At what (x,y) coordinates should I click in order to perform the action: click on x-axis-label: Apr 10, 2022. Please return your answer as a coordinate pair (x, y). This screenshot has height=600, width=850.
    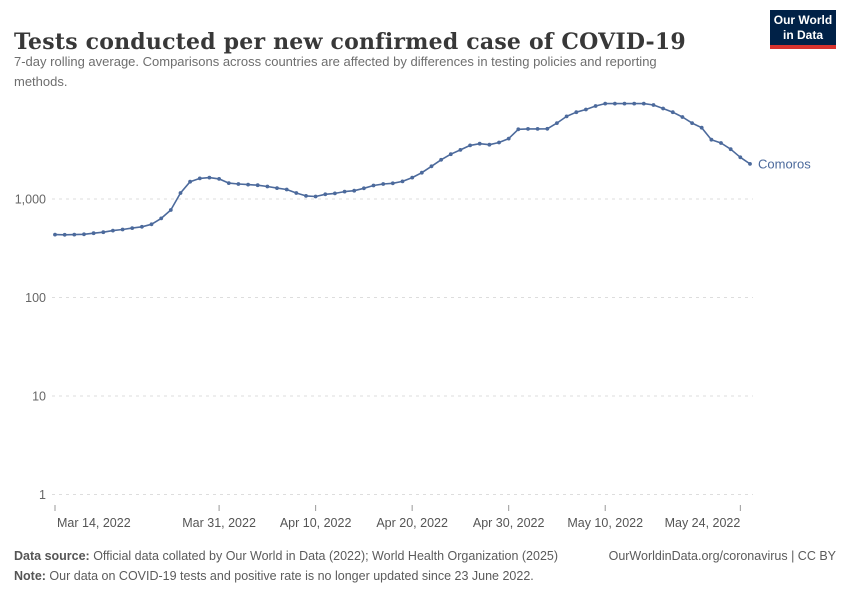
    Looking at the image, I should click on (316, 523).